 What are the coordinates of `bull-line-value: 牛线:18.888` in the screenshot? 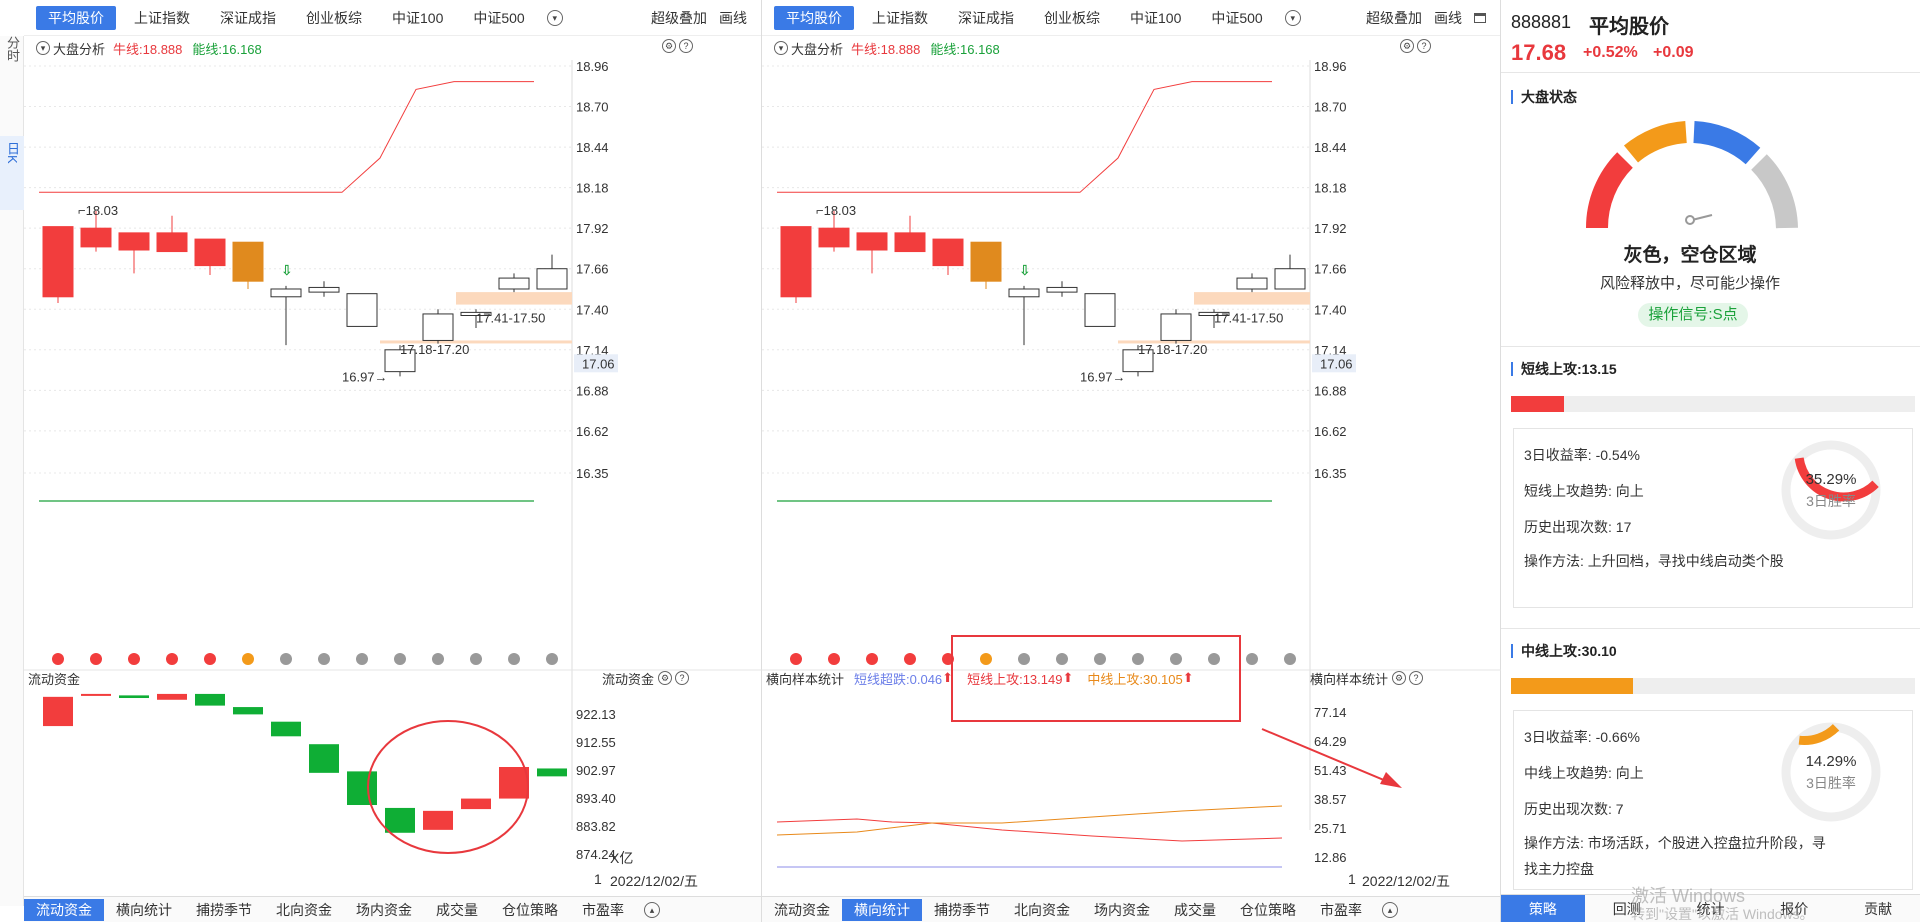 It's located at (148, 49).